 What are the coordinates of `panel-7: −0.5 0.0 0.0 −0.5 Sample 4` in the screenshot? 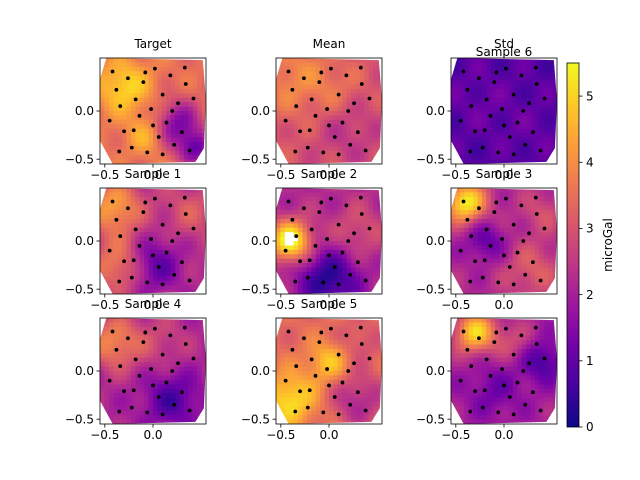 It's located at (136, 369).